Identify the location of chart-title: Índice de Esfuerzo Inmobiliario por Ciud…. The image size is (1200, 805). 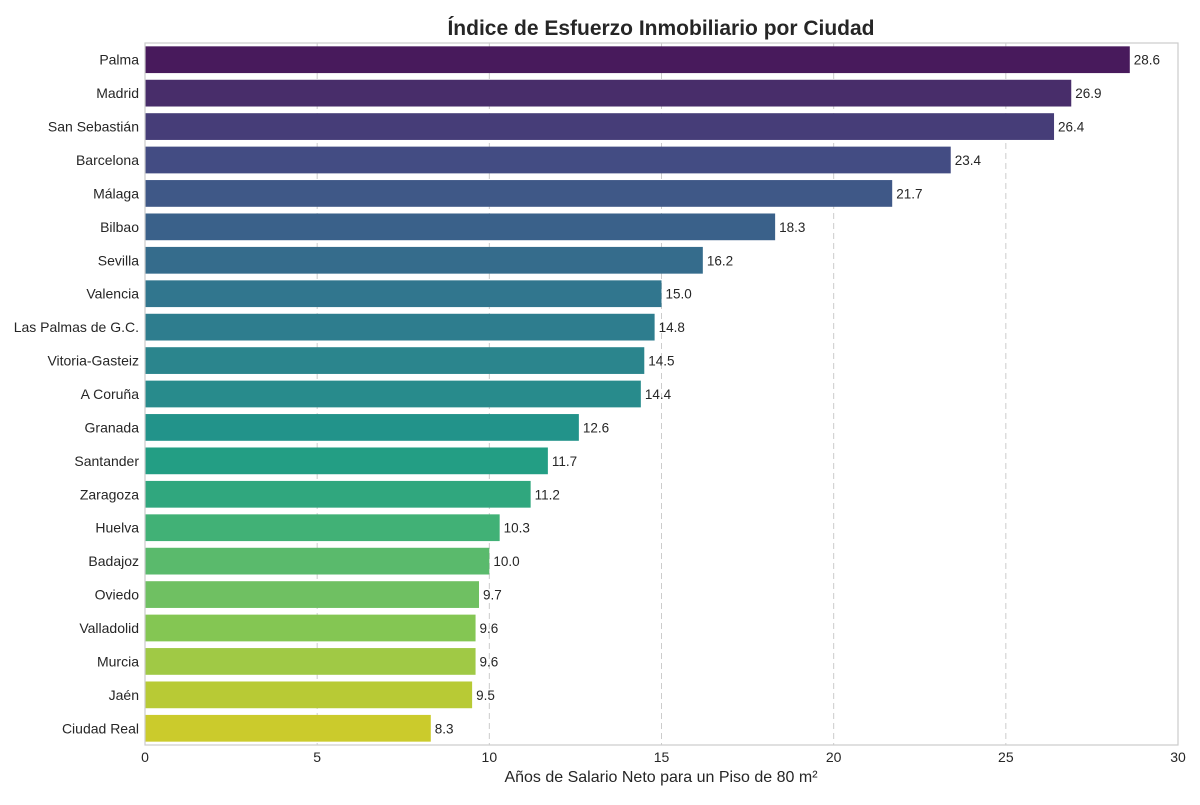
(660, 28).